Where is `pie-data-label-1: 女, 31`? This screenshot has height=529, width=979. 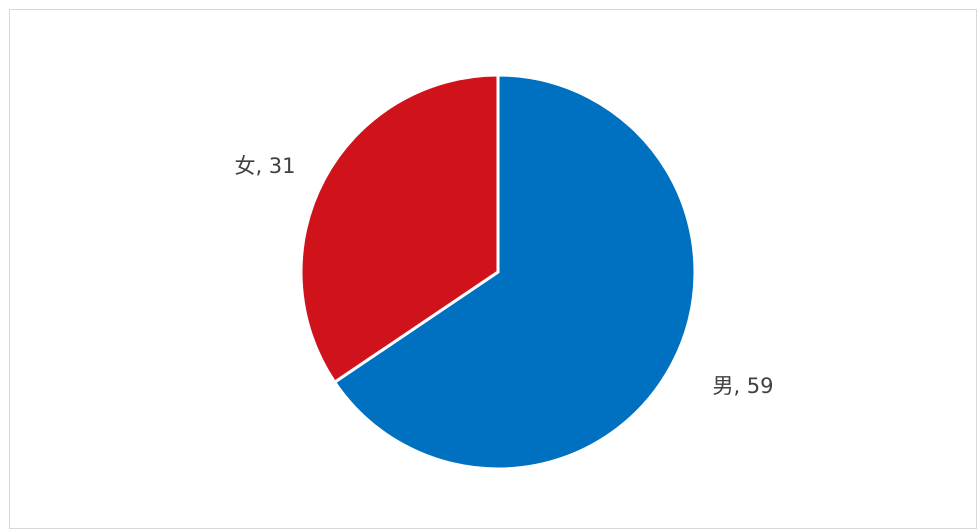 pie-data-label-1: 女, 31 is located at coordinates (264, 166).